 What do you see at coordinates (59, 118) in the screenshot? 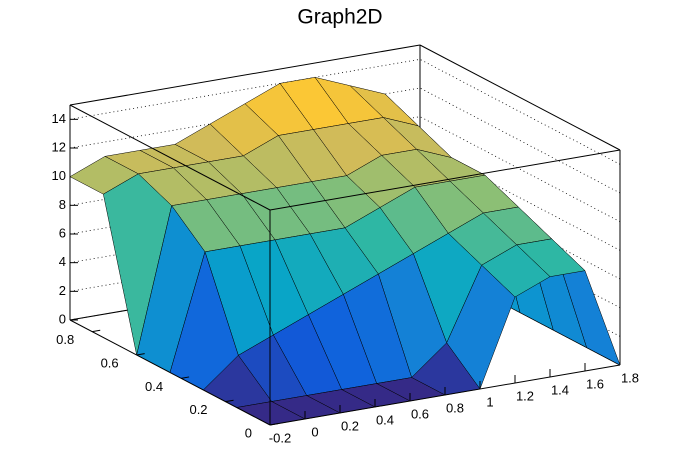
I see `z-tick-label: 14` at bounding box center [59, 118].